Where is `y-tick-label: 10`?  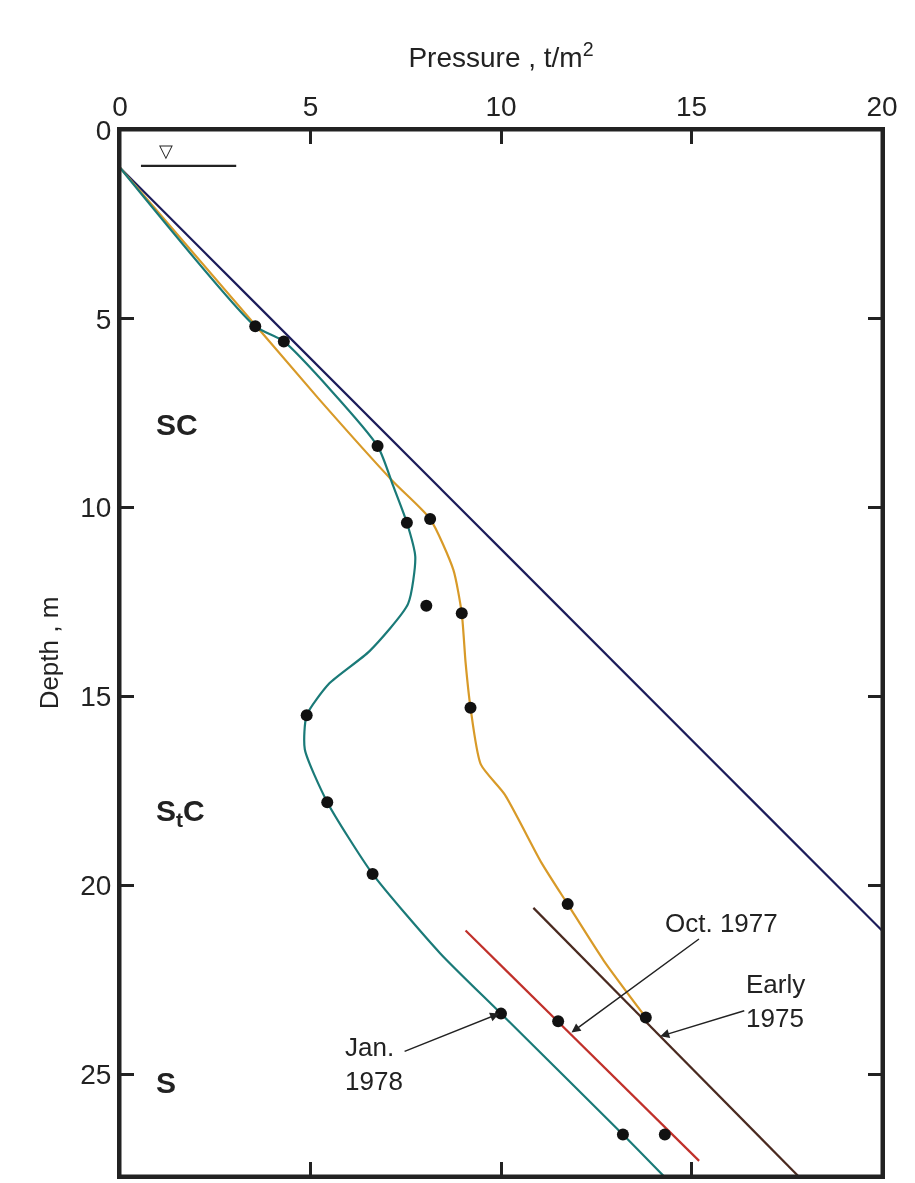
y-tick-label: 10 is located at coordinates (96, 508).